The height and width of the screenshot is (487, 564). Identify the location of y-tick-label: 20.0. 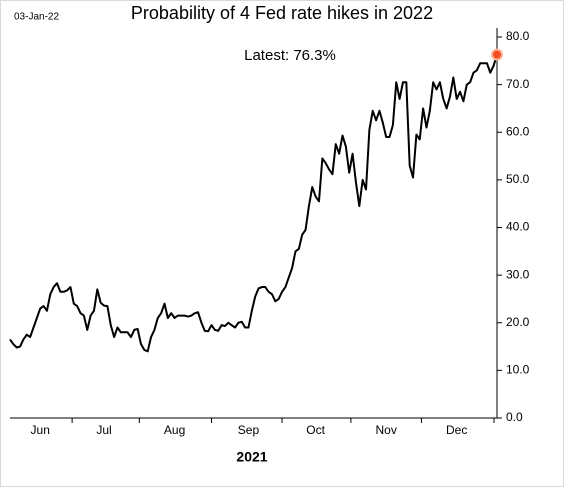
(518, 322).